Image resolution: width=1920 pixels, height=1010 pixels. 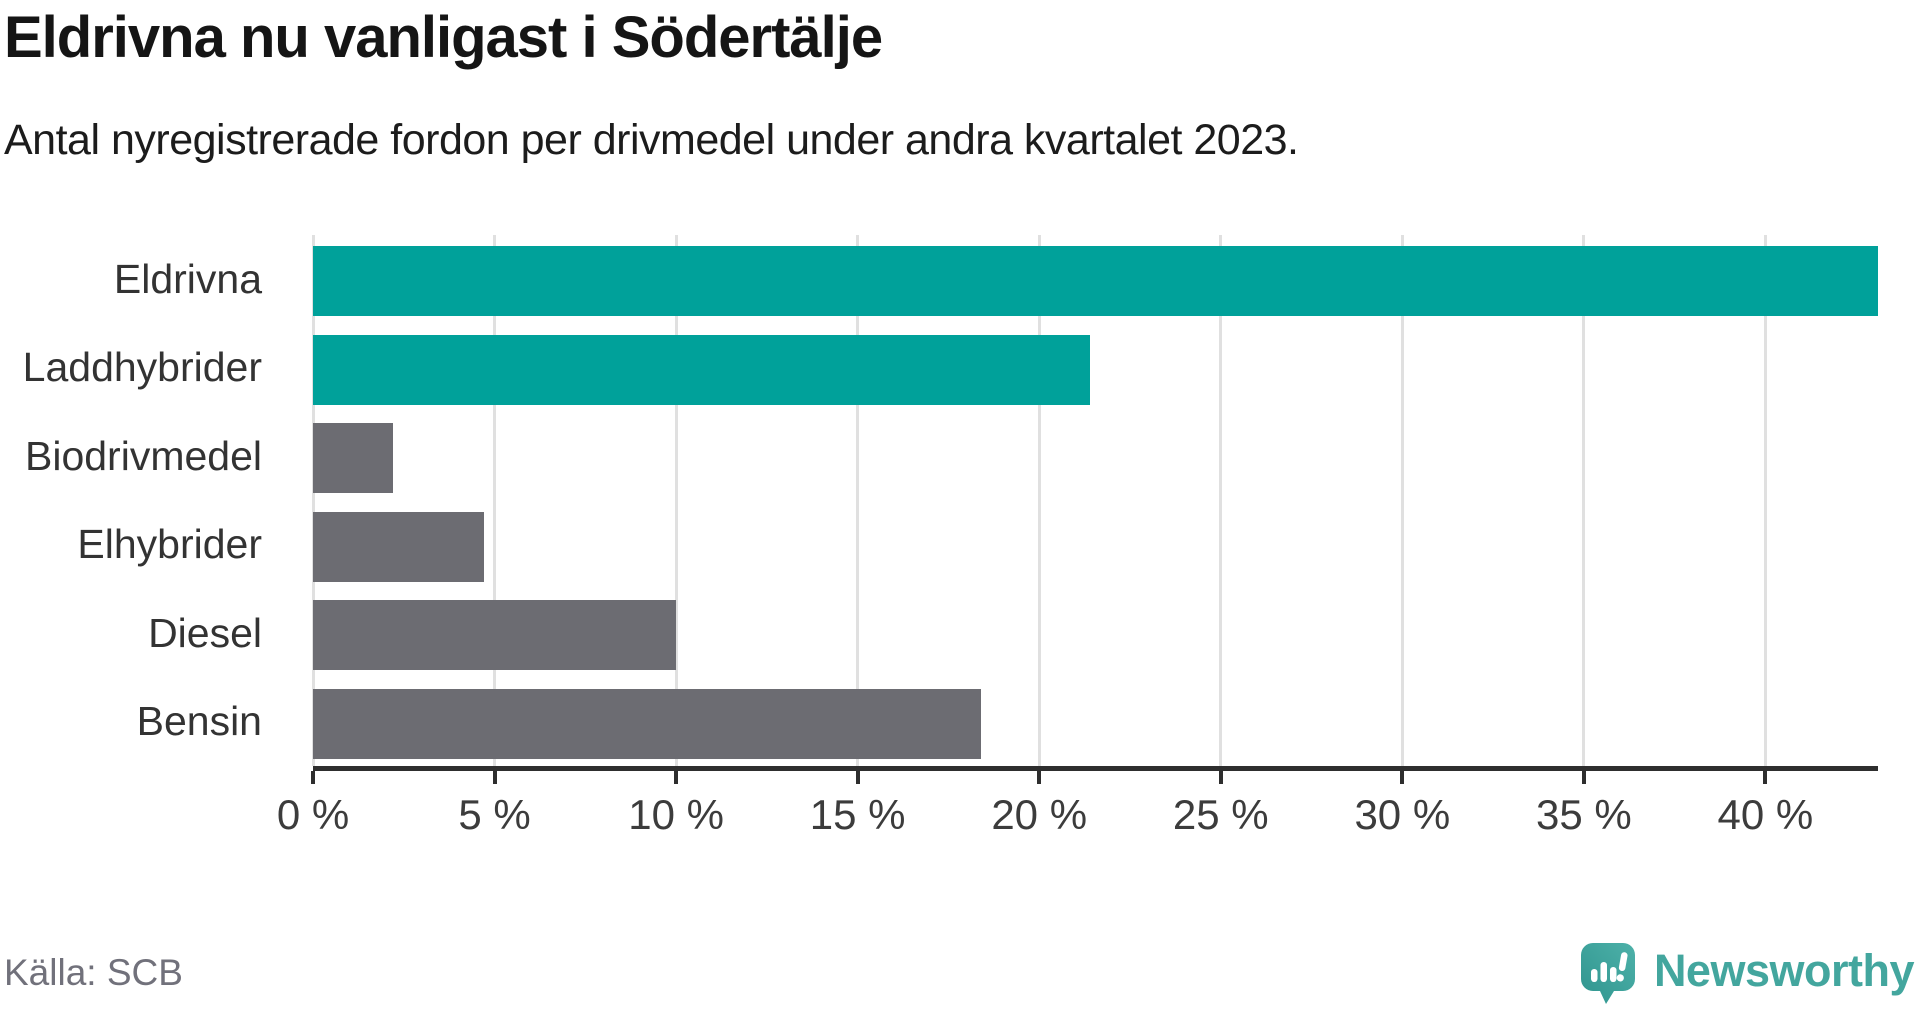 What do you see at coordinates (1765, 814) in the screenshot?
I see `x-tick-label: 40 %` at bounding box center [1765, 814].